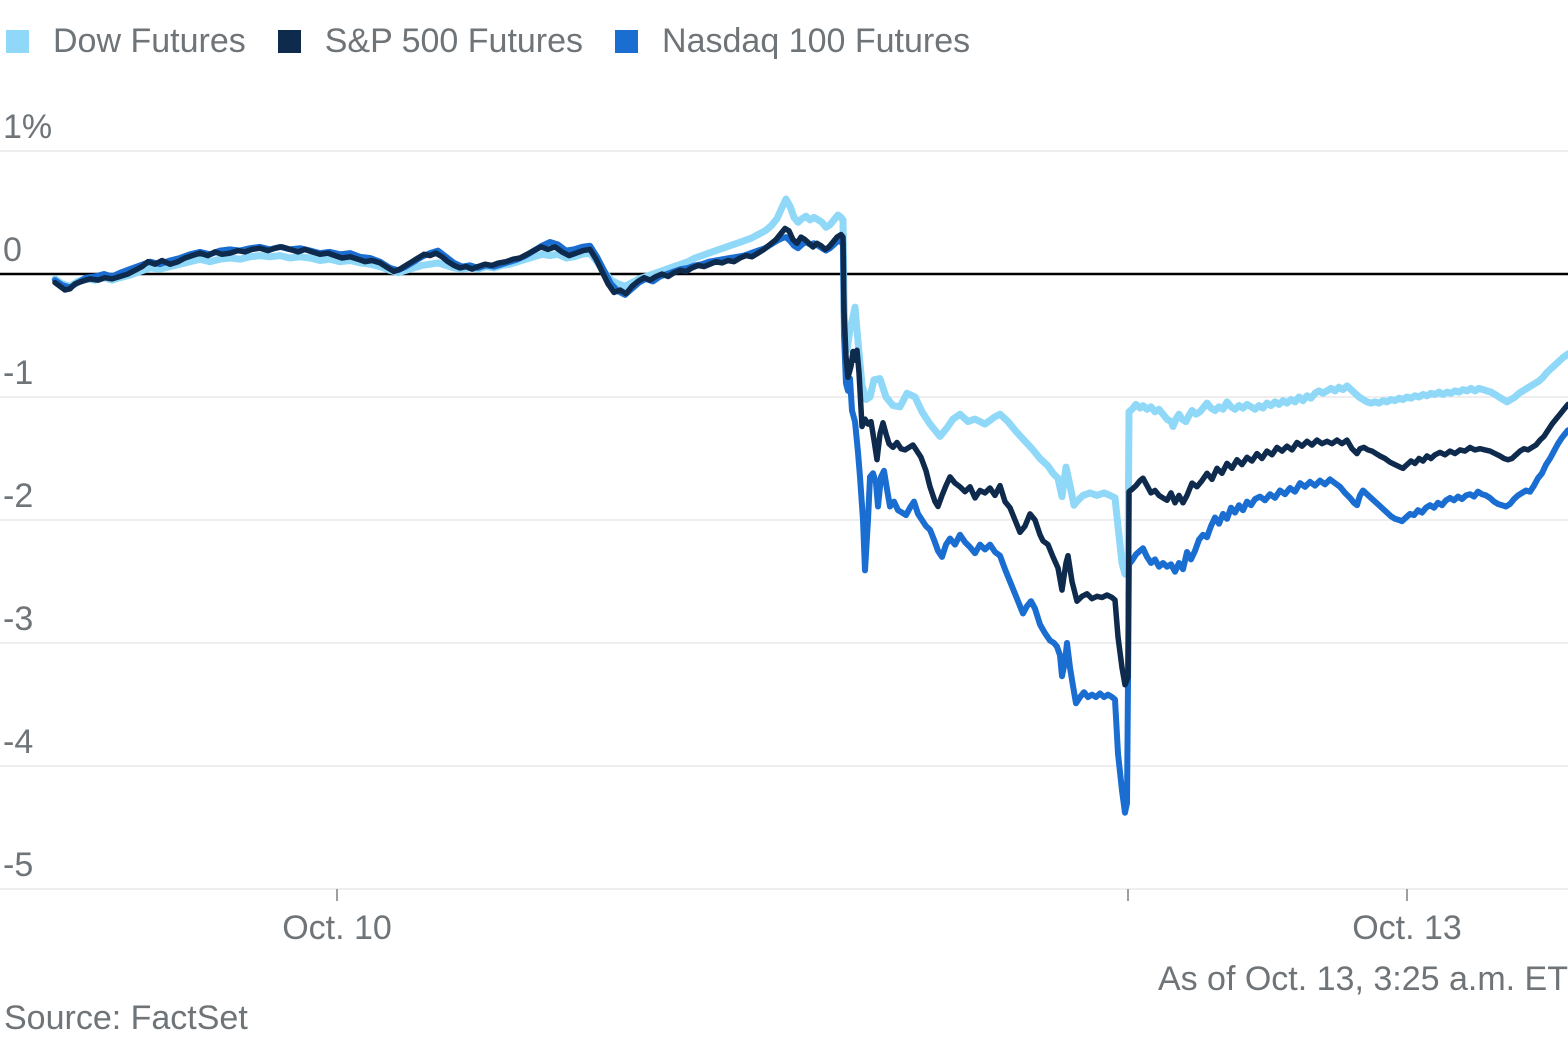 The width and height of the screenshot is (1568, 1042). I want to click on x-tick-label: Oct. 10, so click(337, 928).